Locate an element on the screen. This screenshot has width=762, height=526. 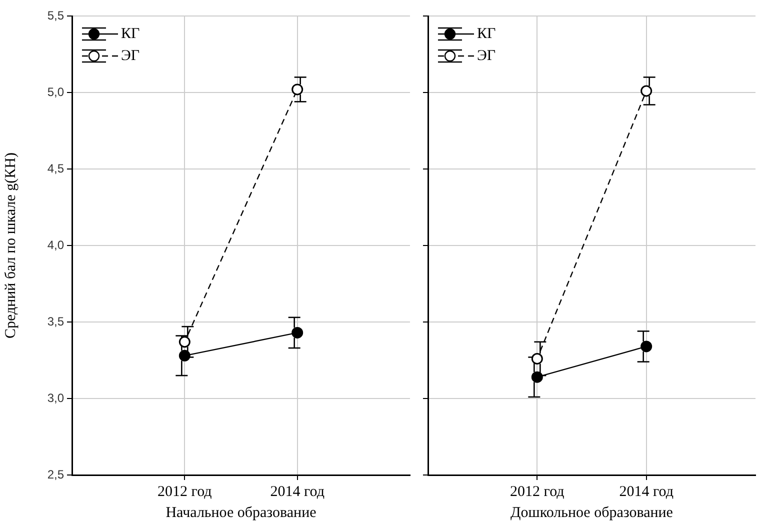
y-tick-label: 2,5 is located at coordinates (55, 474).